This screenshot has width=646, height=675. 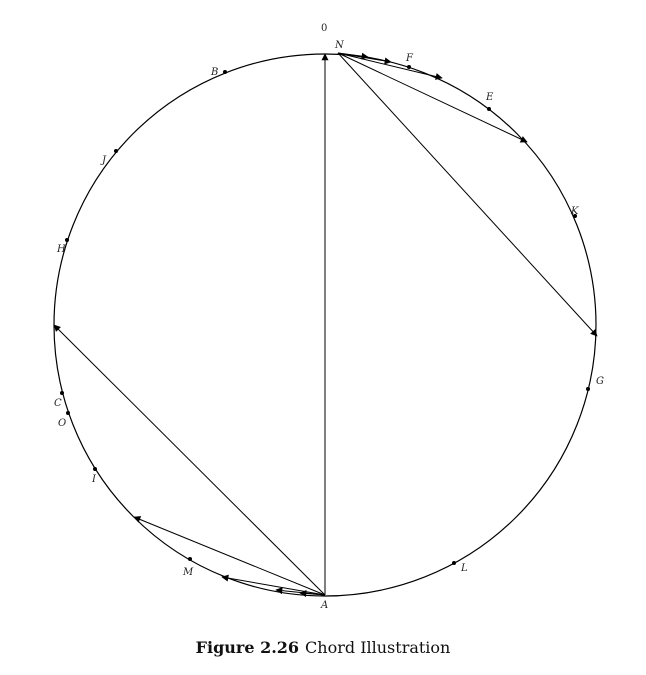 What do you see at coordinates (378, 647) in the screenshot?
I see `caption-title: Chord Illustration` at bounding box center [378, 647].